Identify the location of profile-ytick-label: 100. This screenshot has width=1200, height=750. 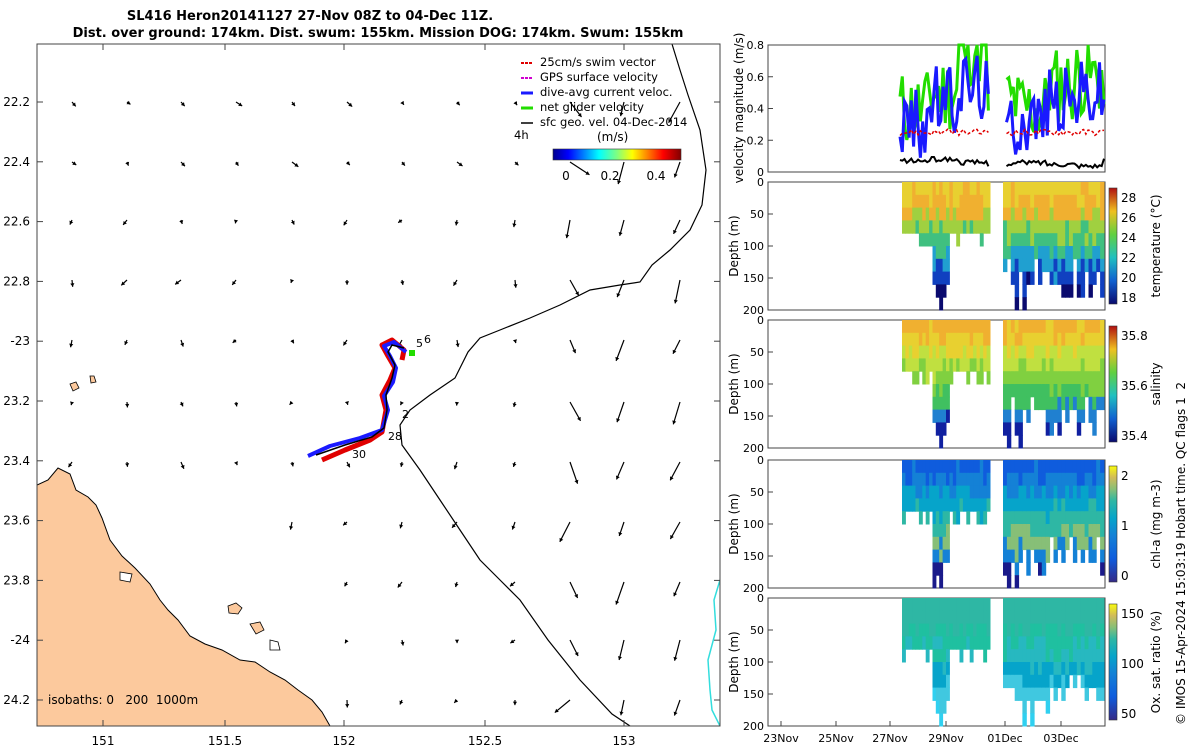
(753, 524).